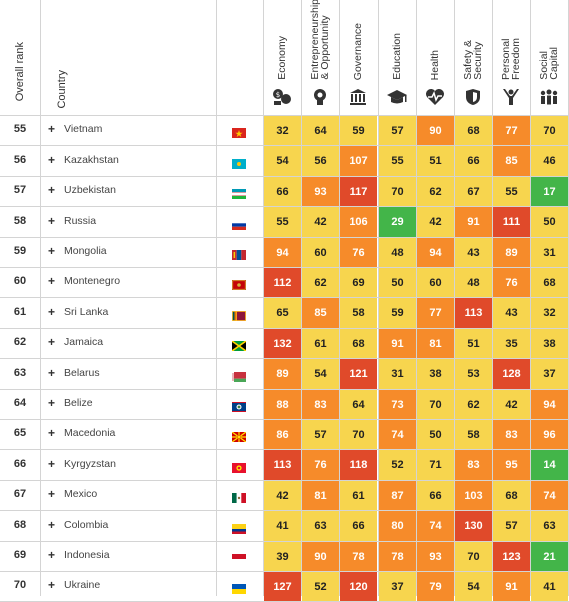  Describe the element at coordinates (397, 313) in the screenshot. I see `score-cell: 59` at that location.